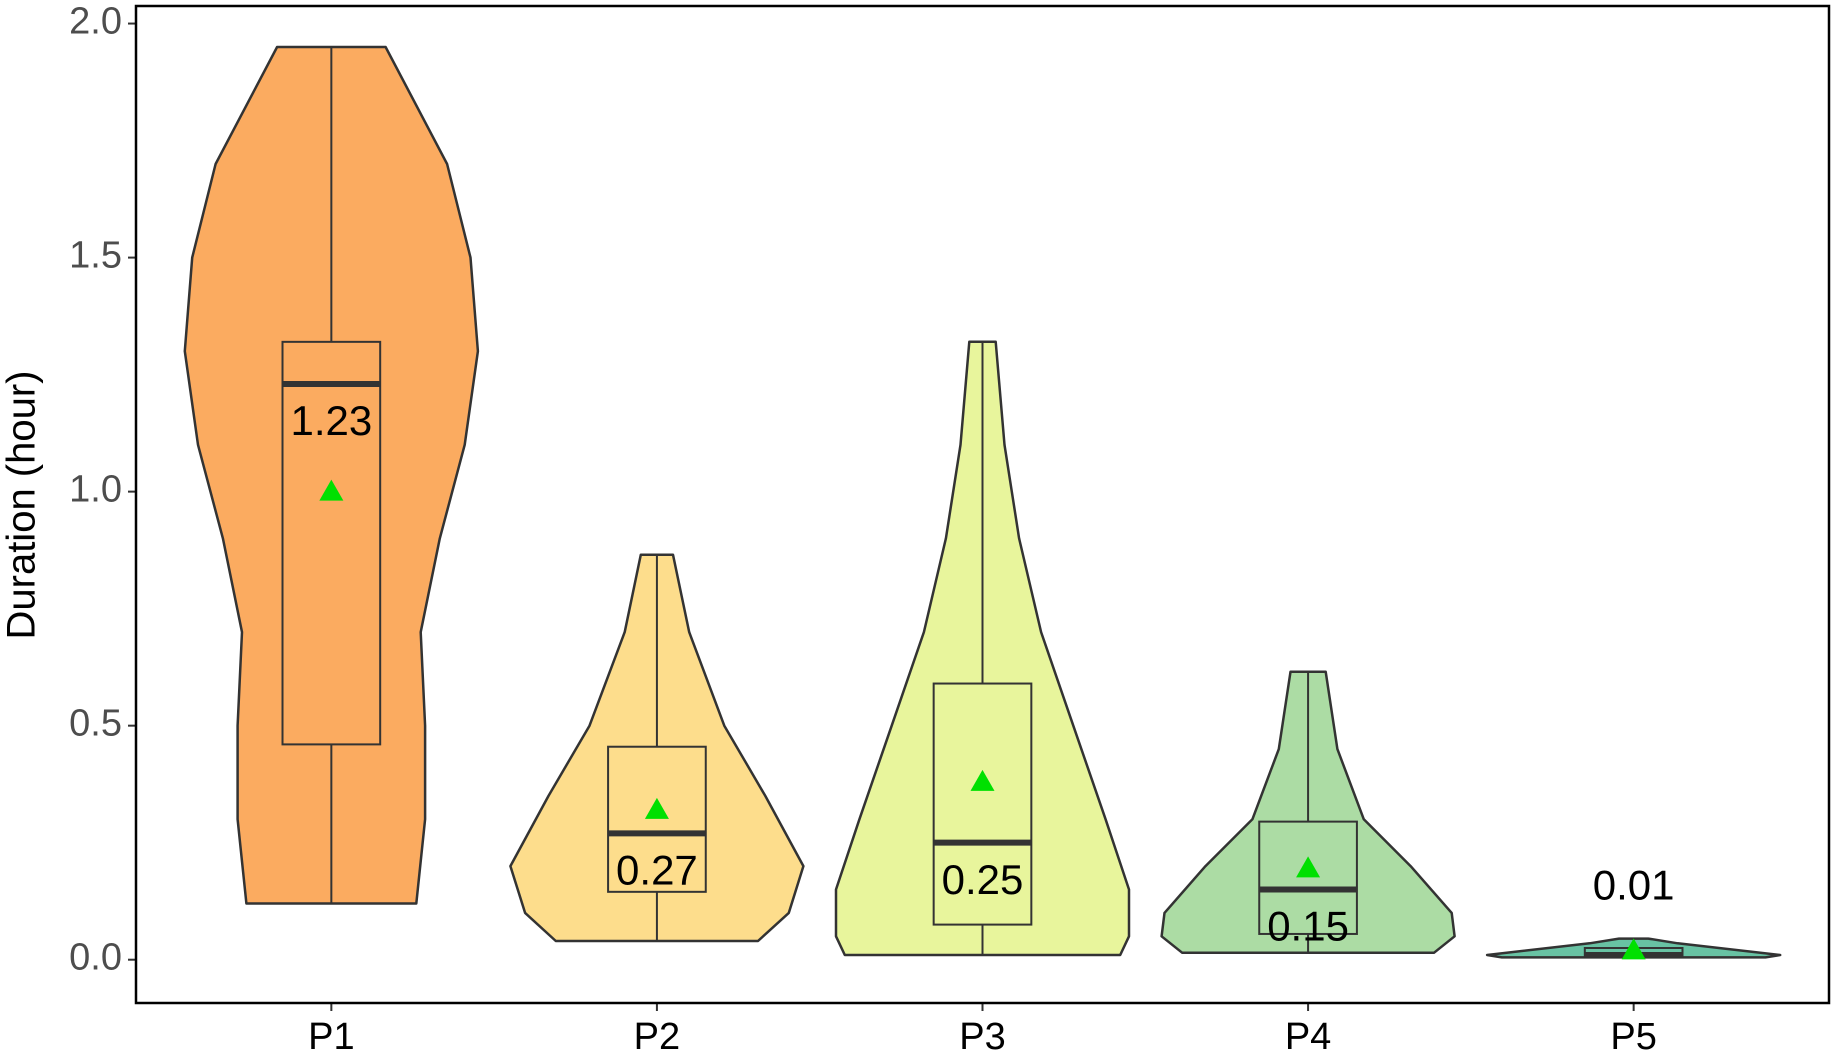  Describe the element at coordinates (95, 22) in the screenshot. I see `y-tick-label: 2.0` at that location.